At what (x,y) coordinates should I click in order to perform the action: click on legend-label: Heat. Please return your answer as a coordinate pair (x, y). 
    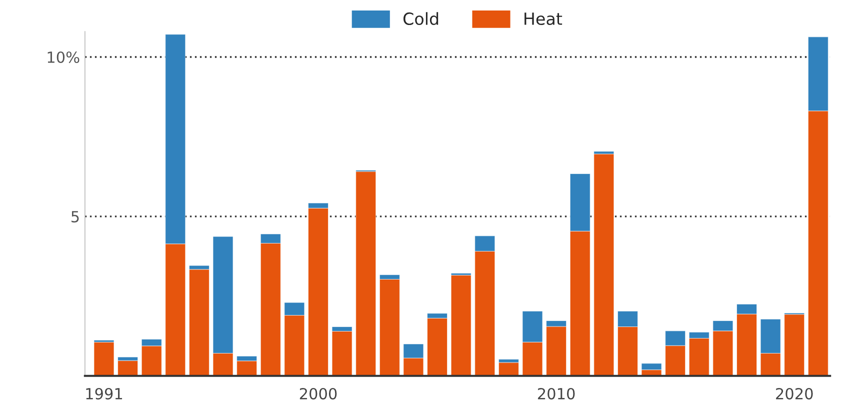
    Looking at the image, I should click on (543, 19).